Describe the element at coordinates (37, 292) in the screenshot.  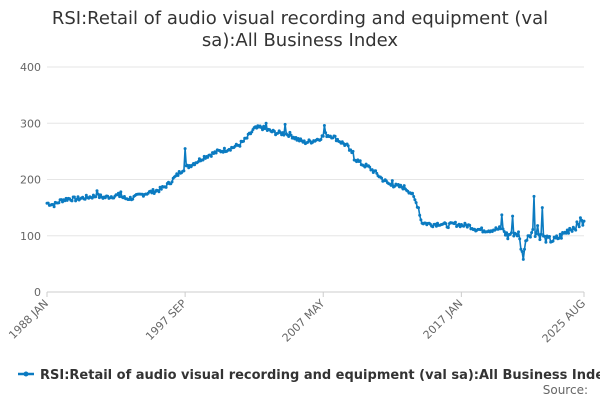
I see `y-tick-label: 0` at that location.